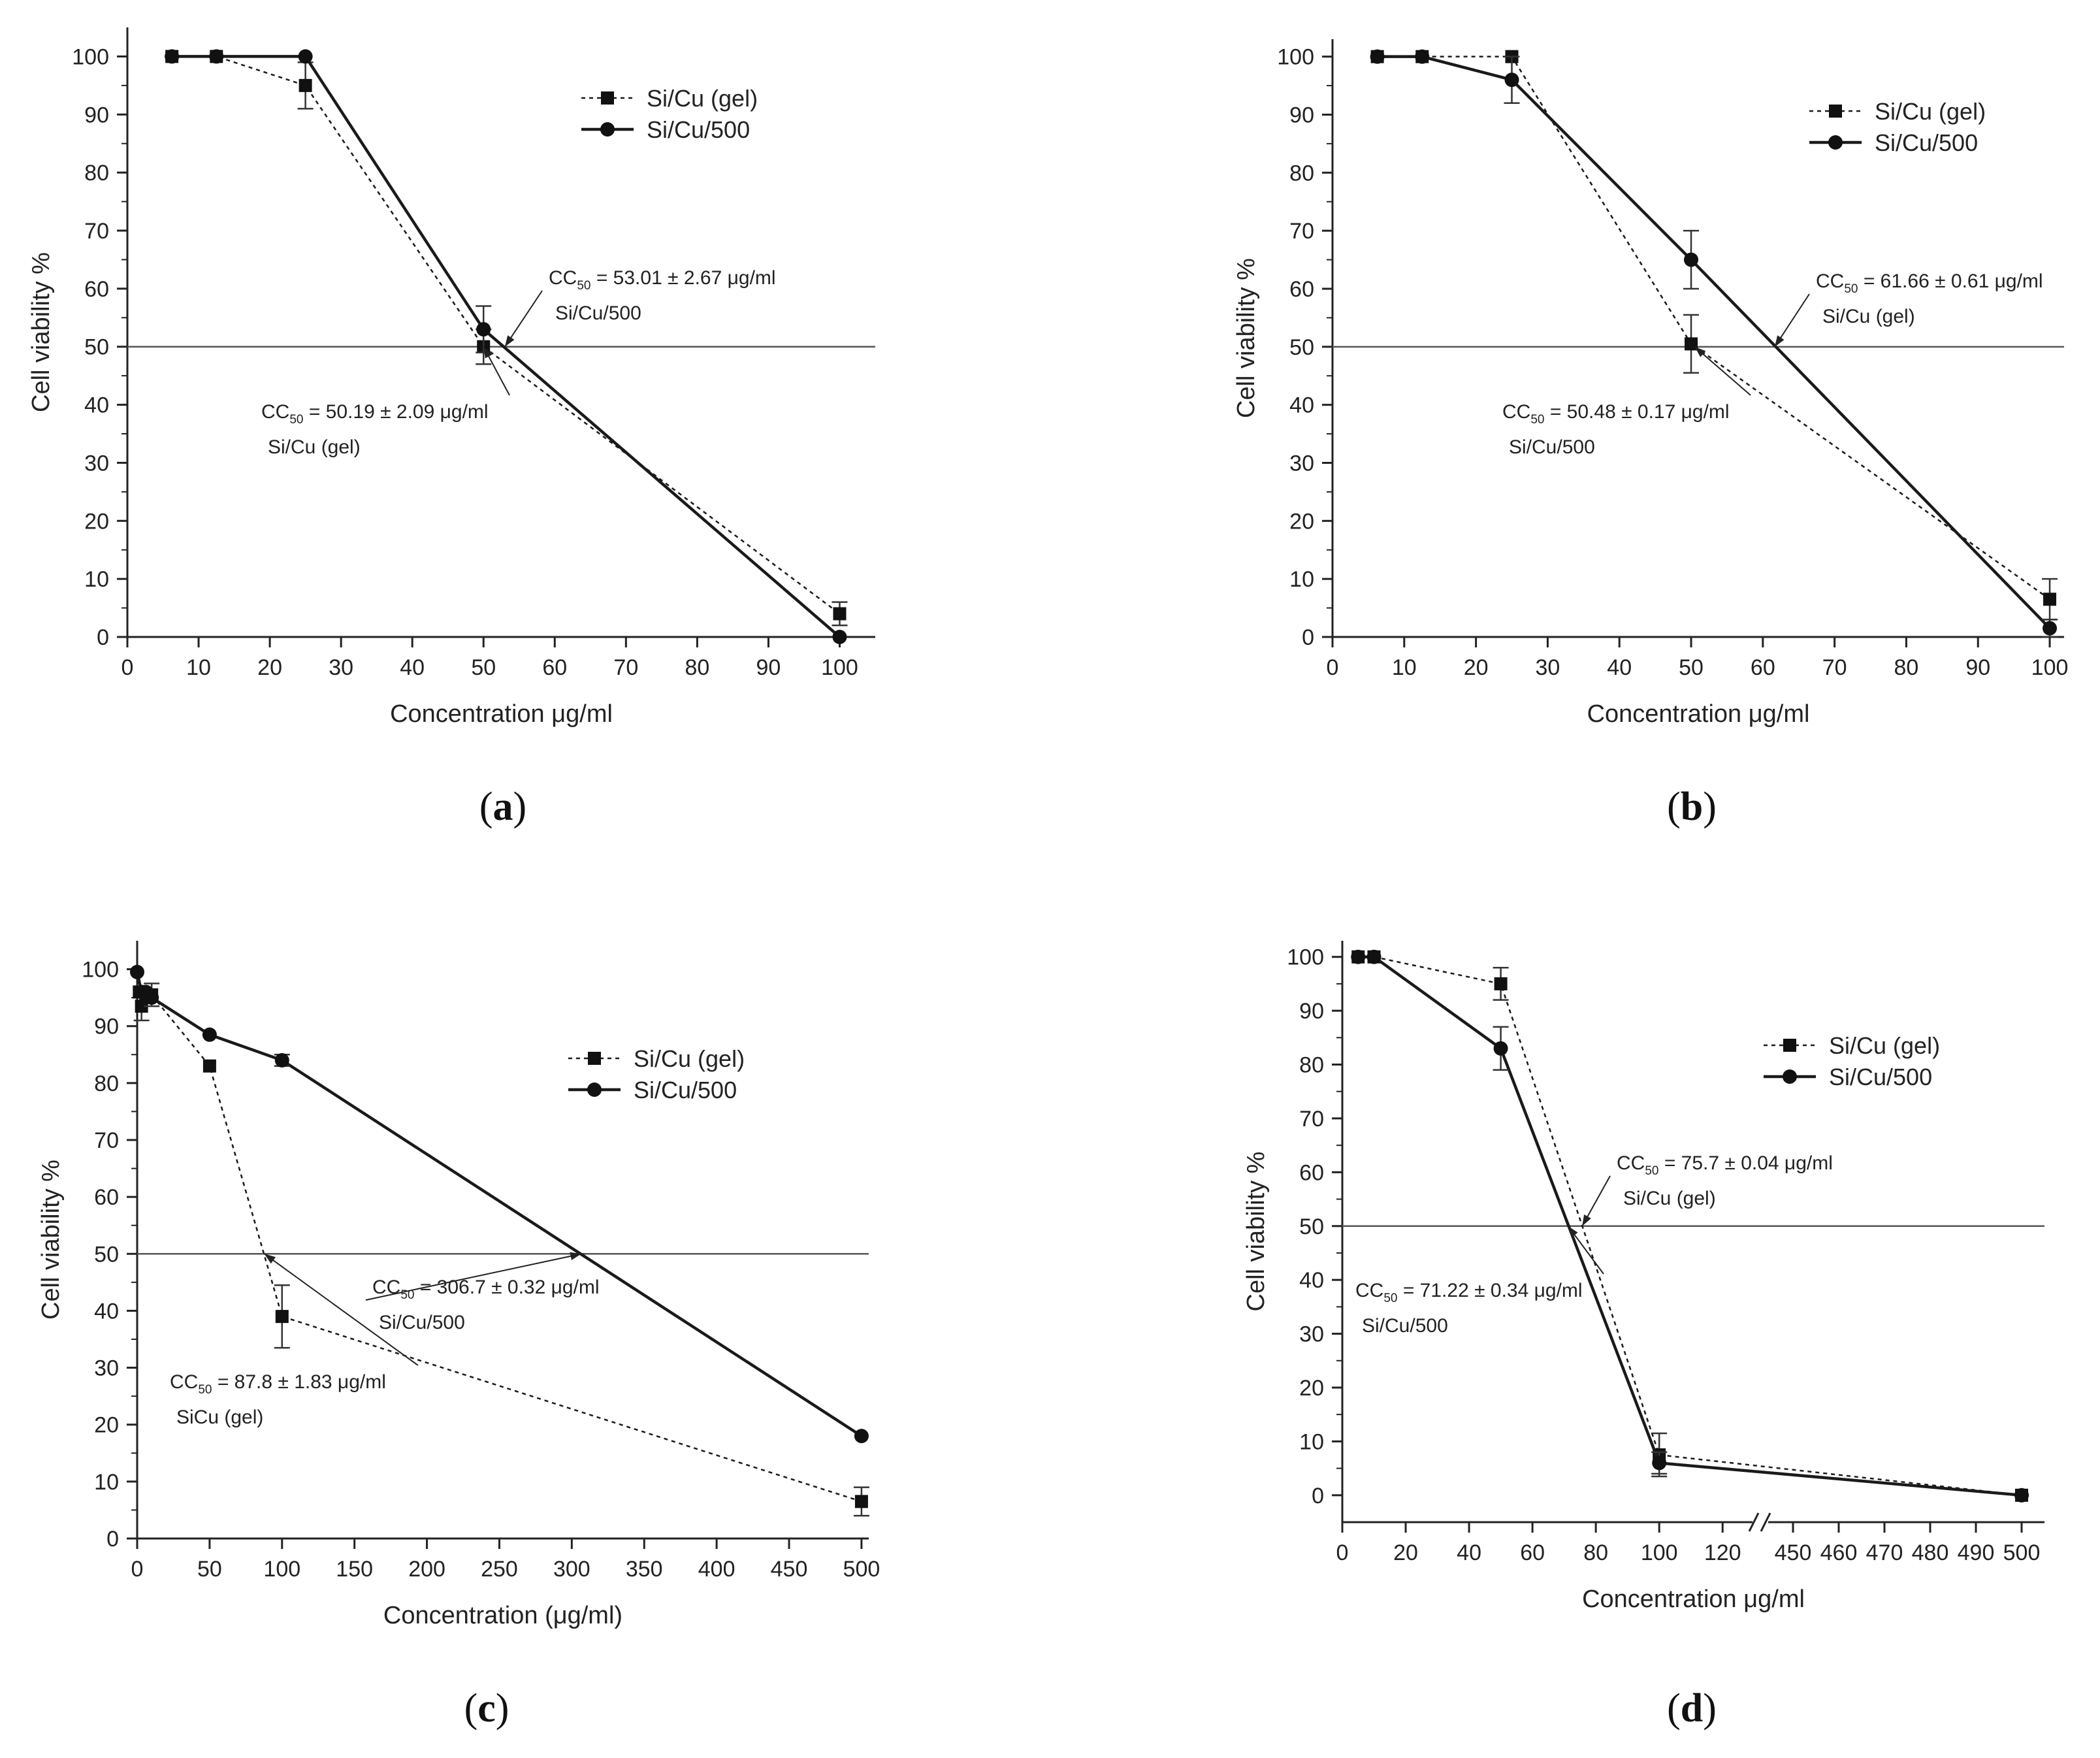 The width and height of the screenshot is (2100, 1758). What do you see at coordinates (1619, 667) in the screenshot?
I see `x-tick-label: 40` at bounding box center [1619, 667].